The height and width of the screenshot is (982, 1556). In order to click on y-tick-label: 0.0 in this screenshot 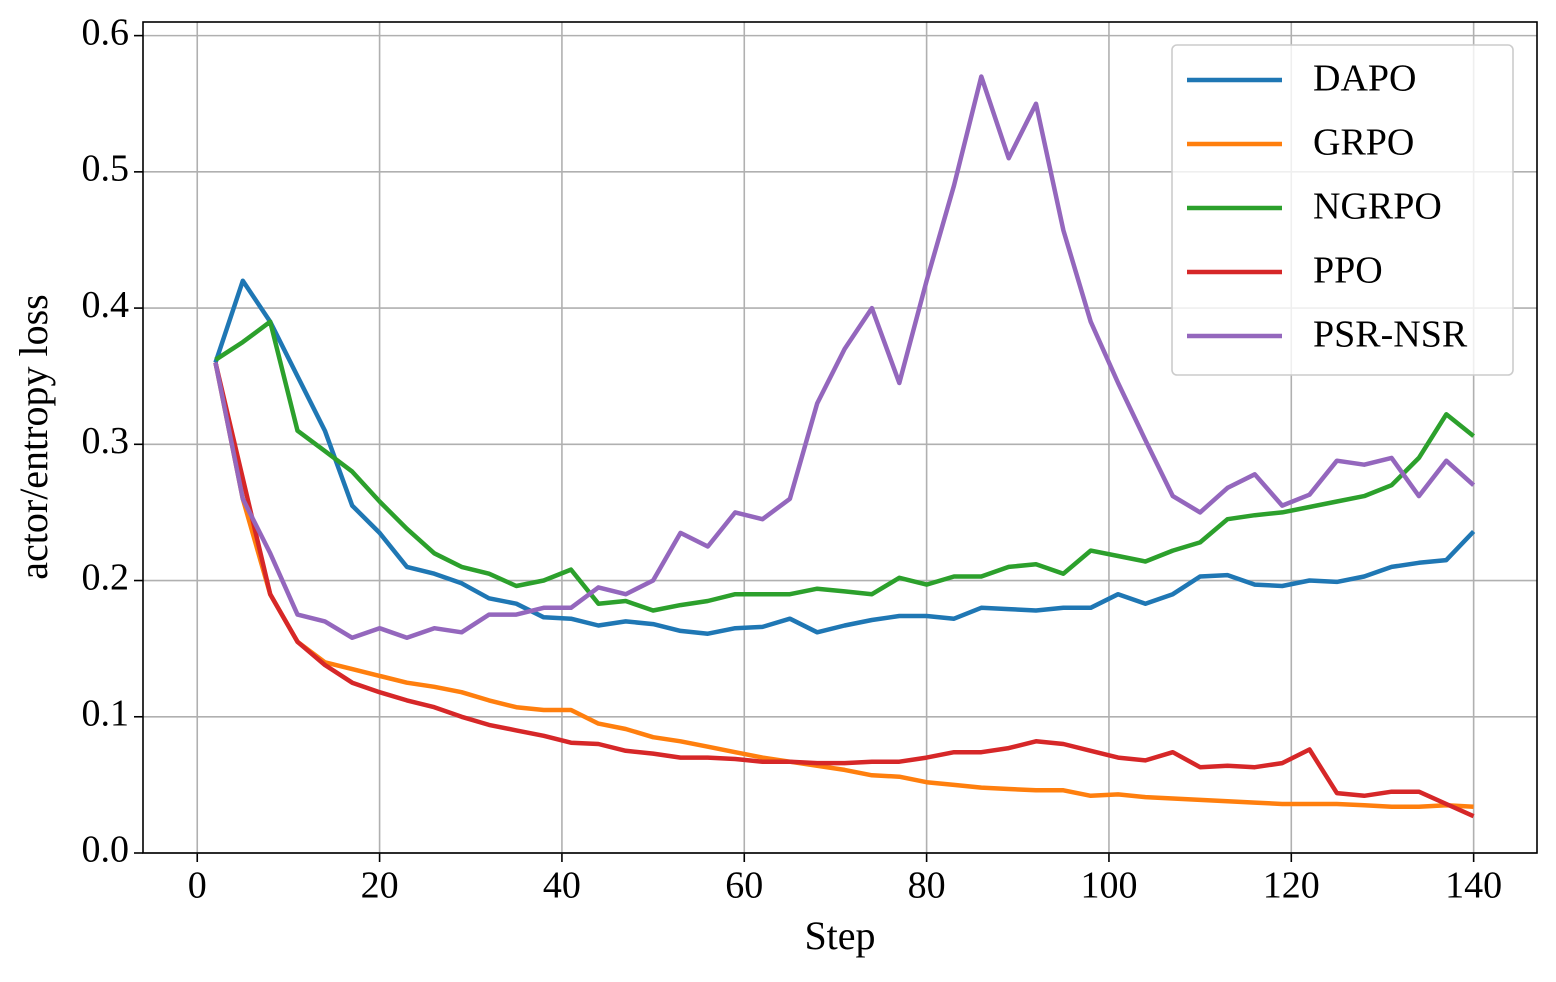, I will do `click(106, 850)`.